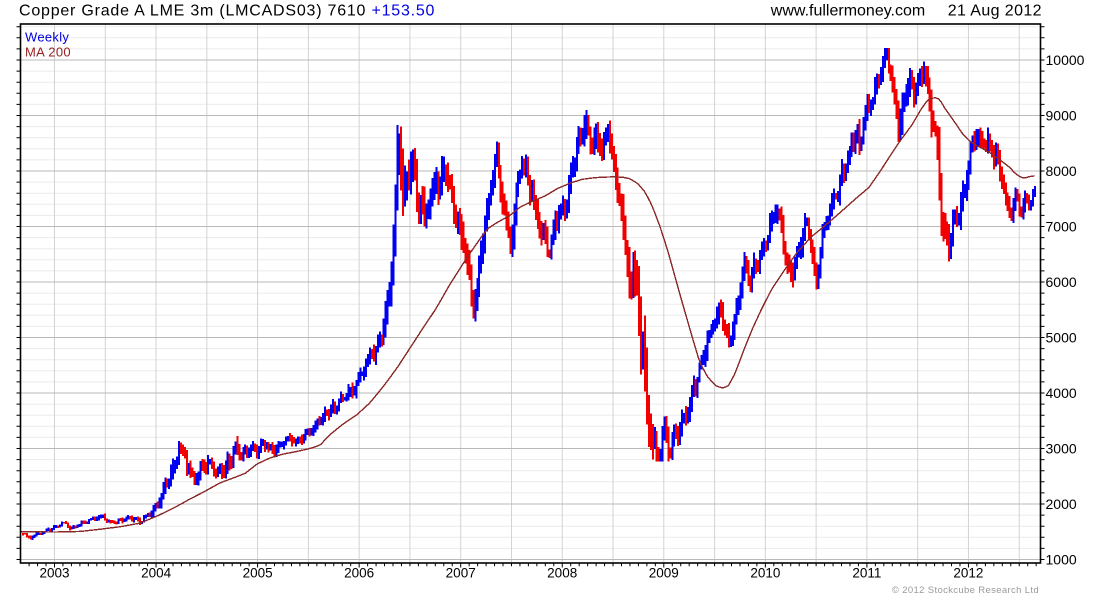 Image resolution: width=1100 pixels, height=605 pixels. Describe the element at coordinates (359, 573) in the screenshot. I see `svg-text: 2006` at that location.